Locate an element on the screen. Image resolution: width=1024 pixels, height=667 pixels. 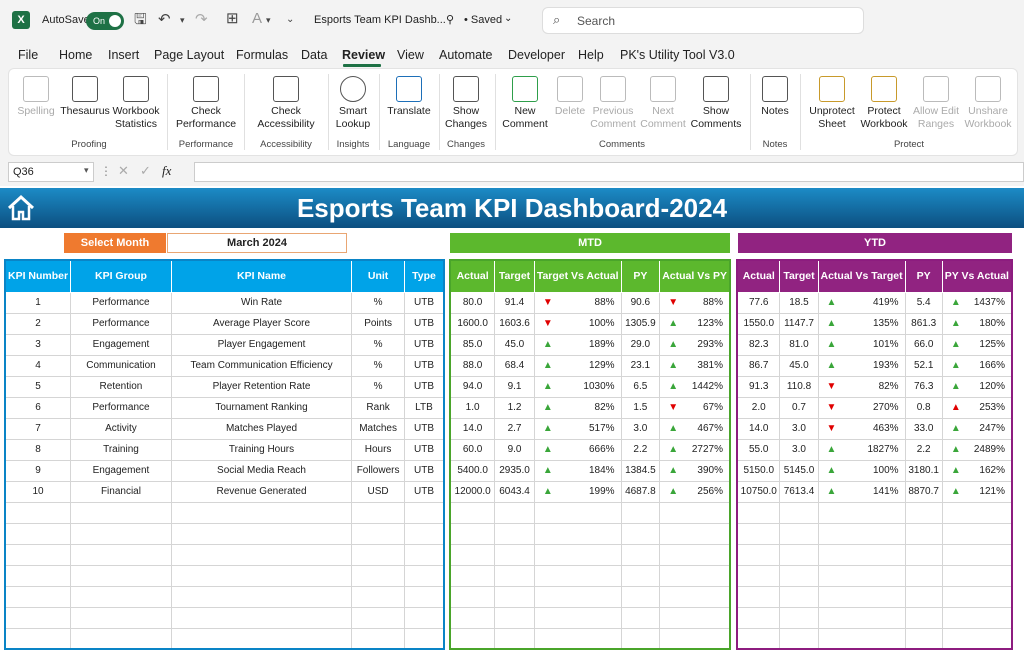
kpi-num-cell: 2 is located at coordinates (38, 323).